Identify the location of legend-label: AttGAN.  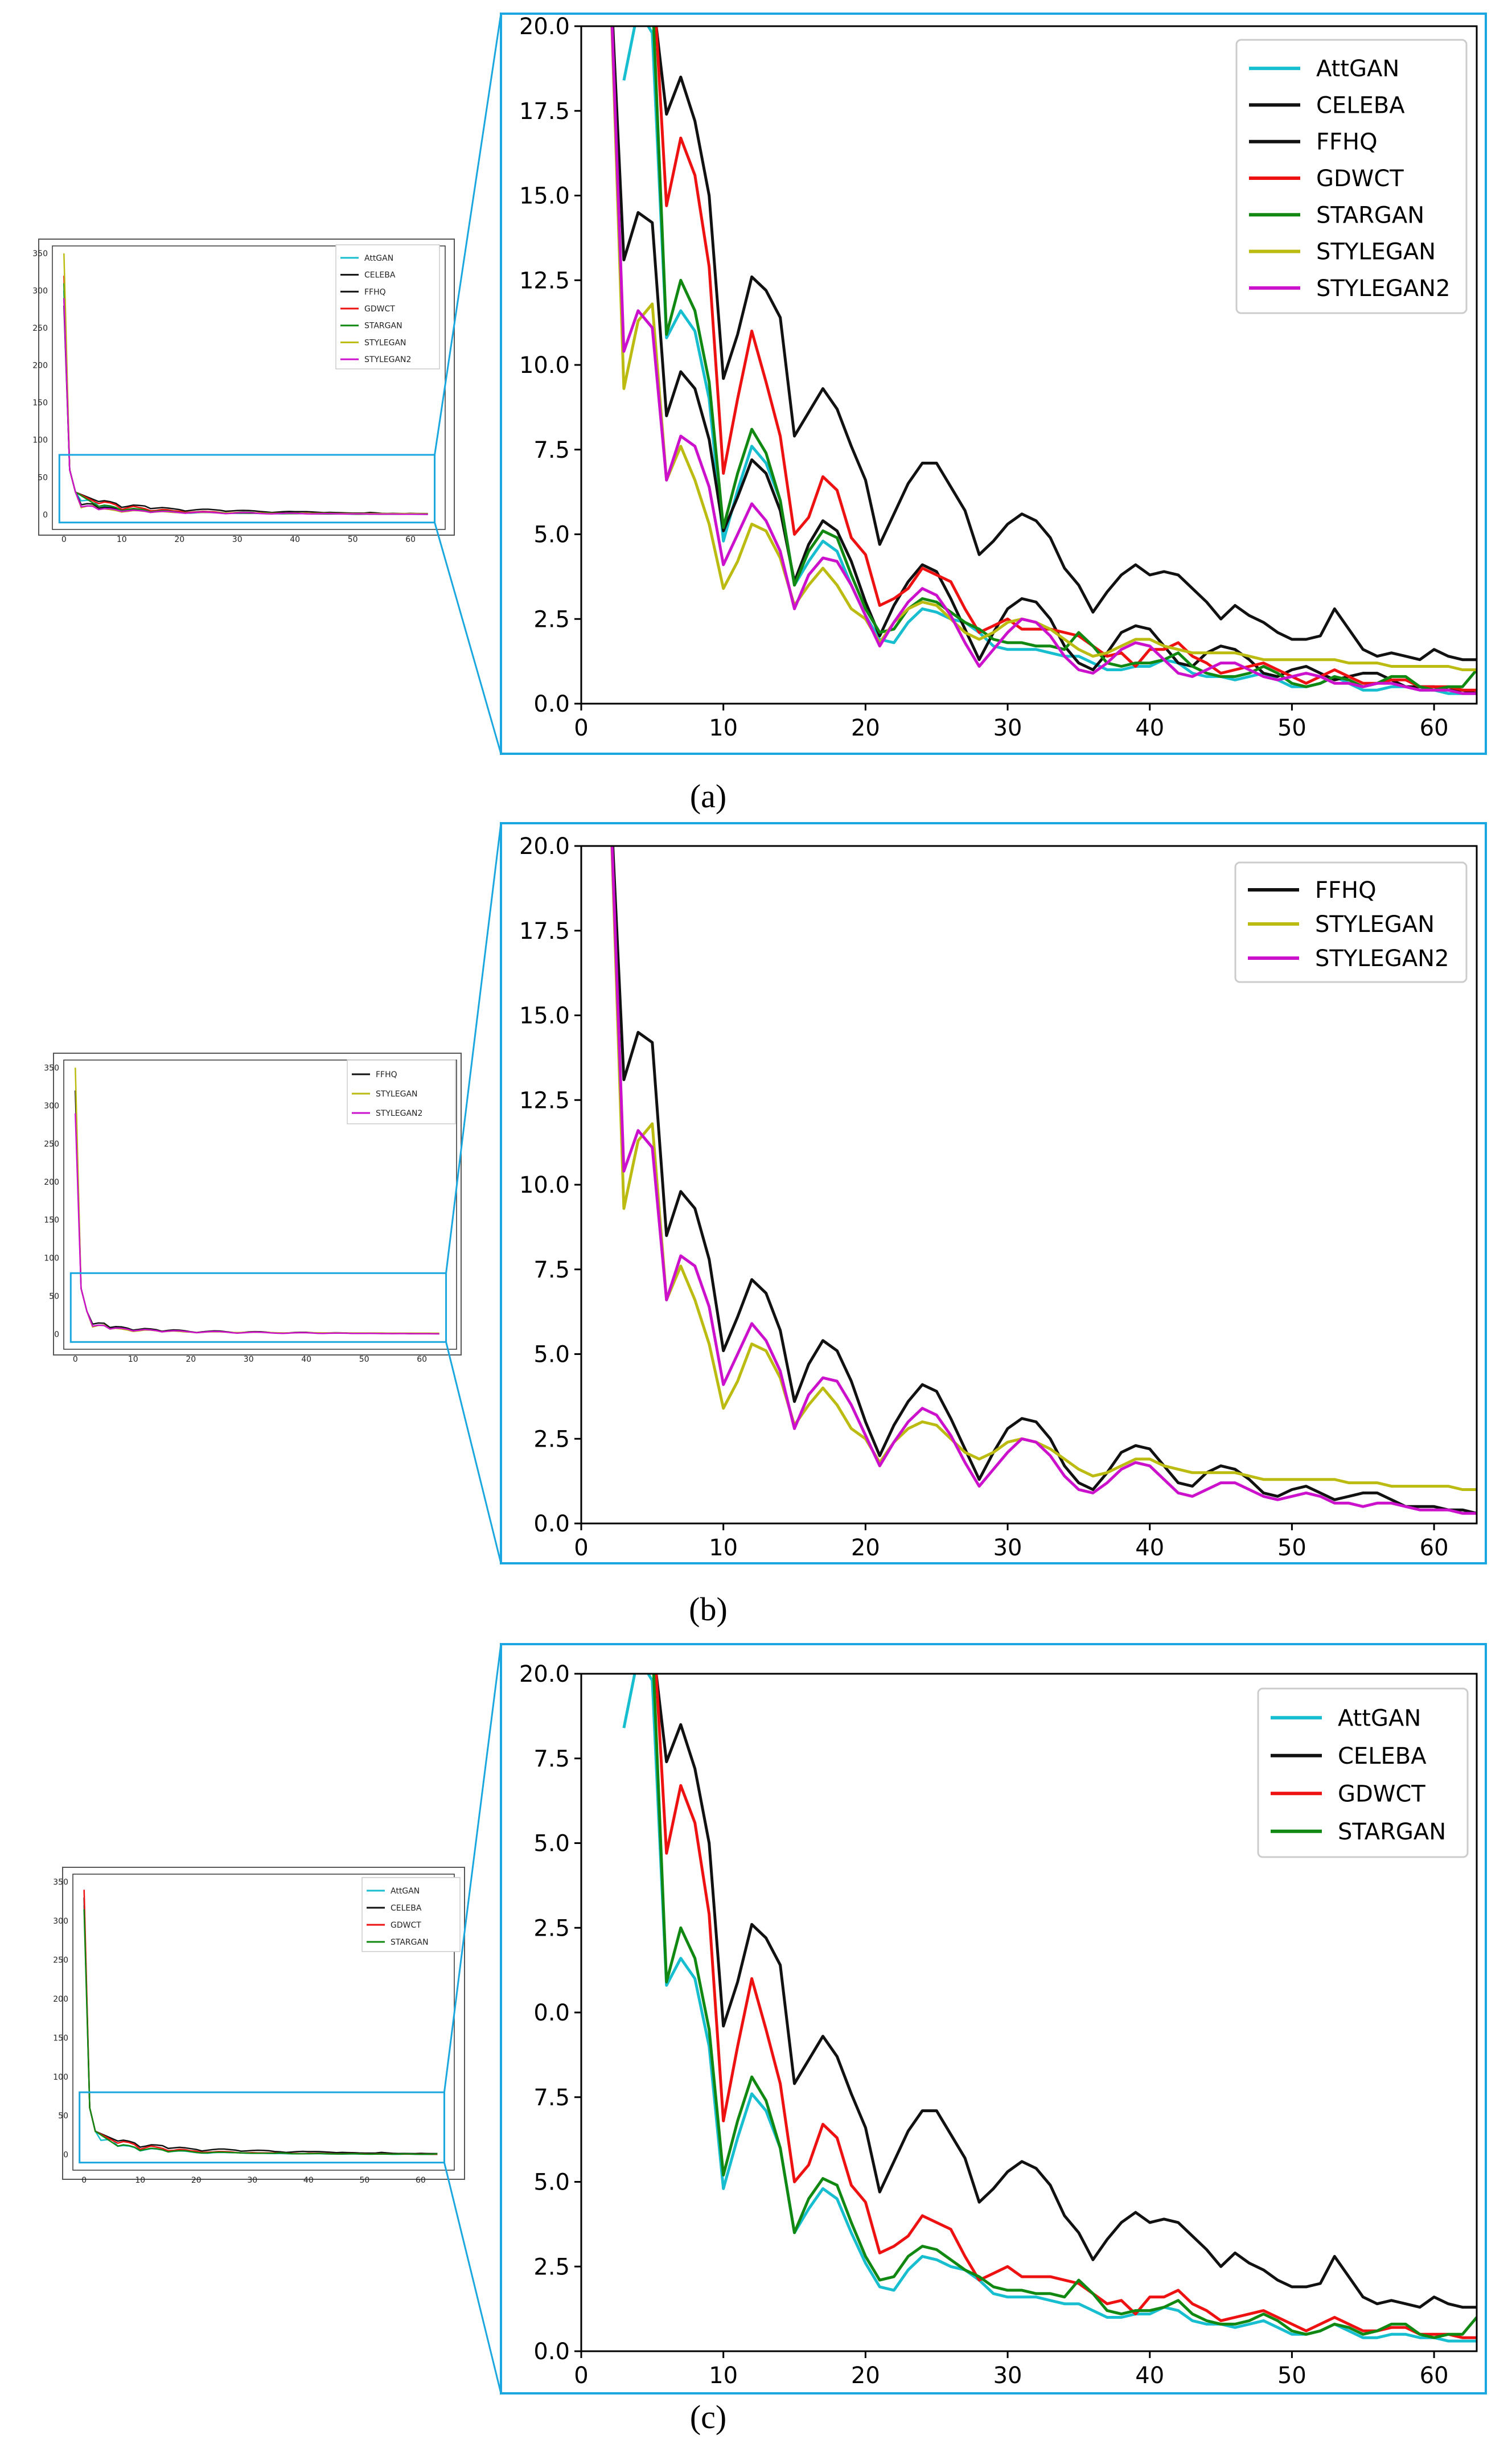
(1379, 1718).